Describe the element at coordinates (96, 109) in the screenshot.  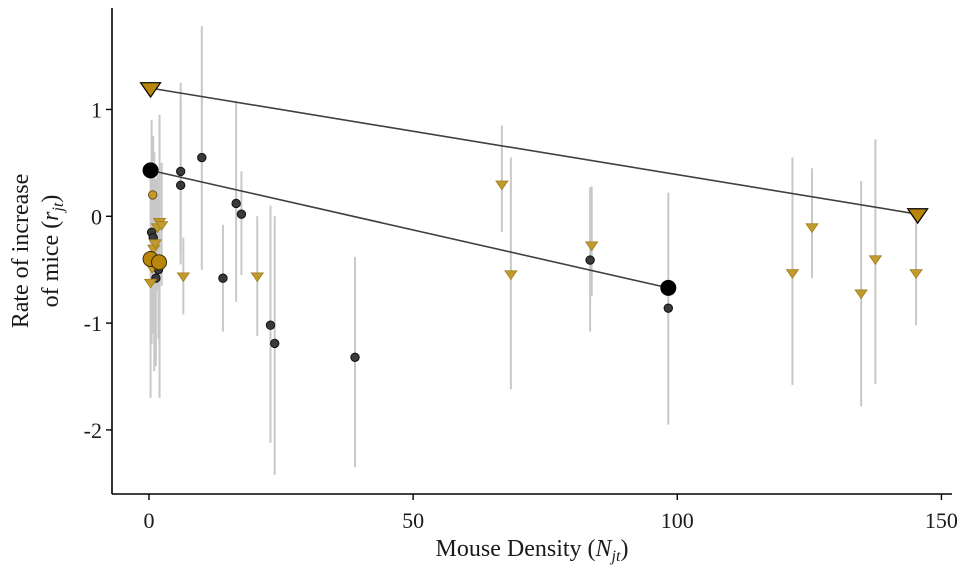
I see `y-tick-label: 1` at that location.